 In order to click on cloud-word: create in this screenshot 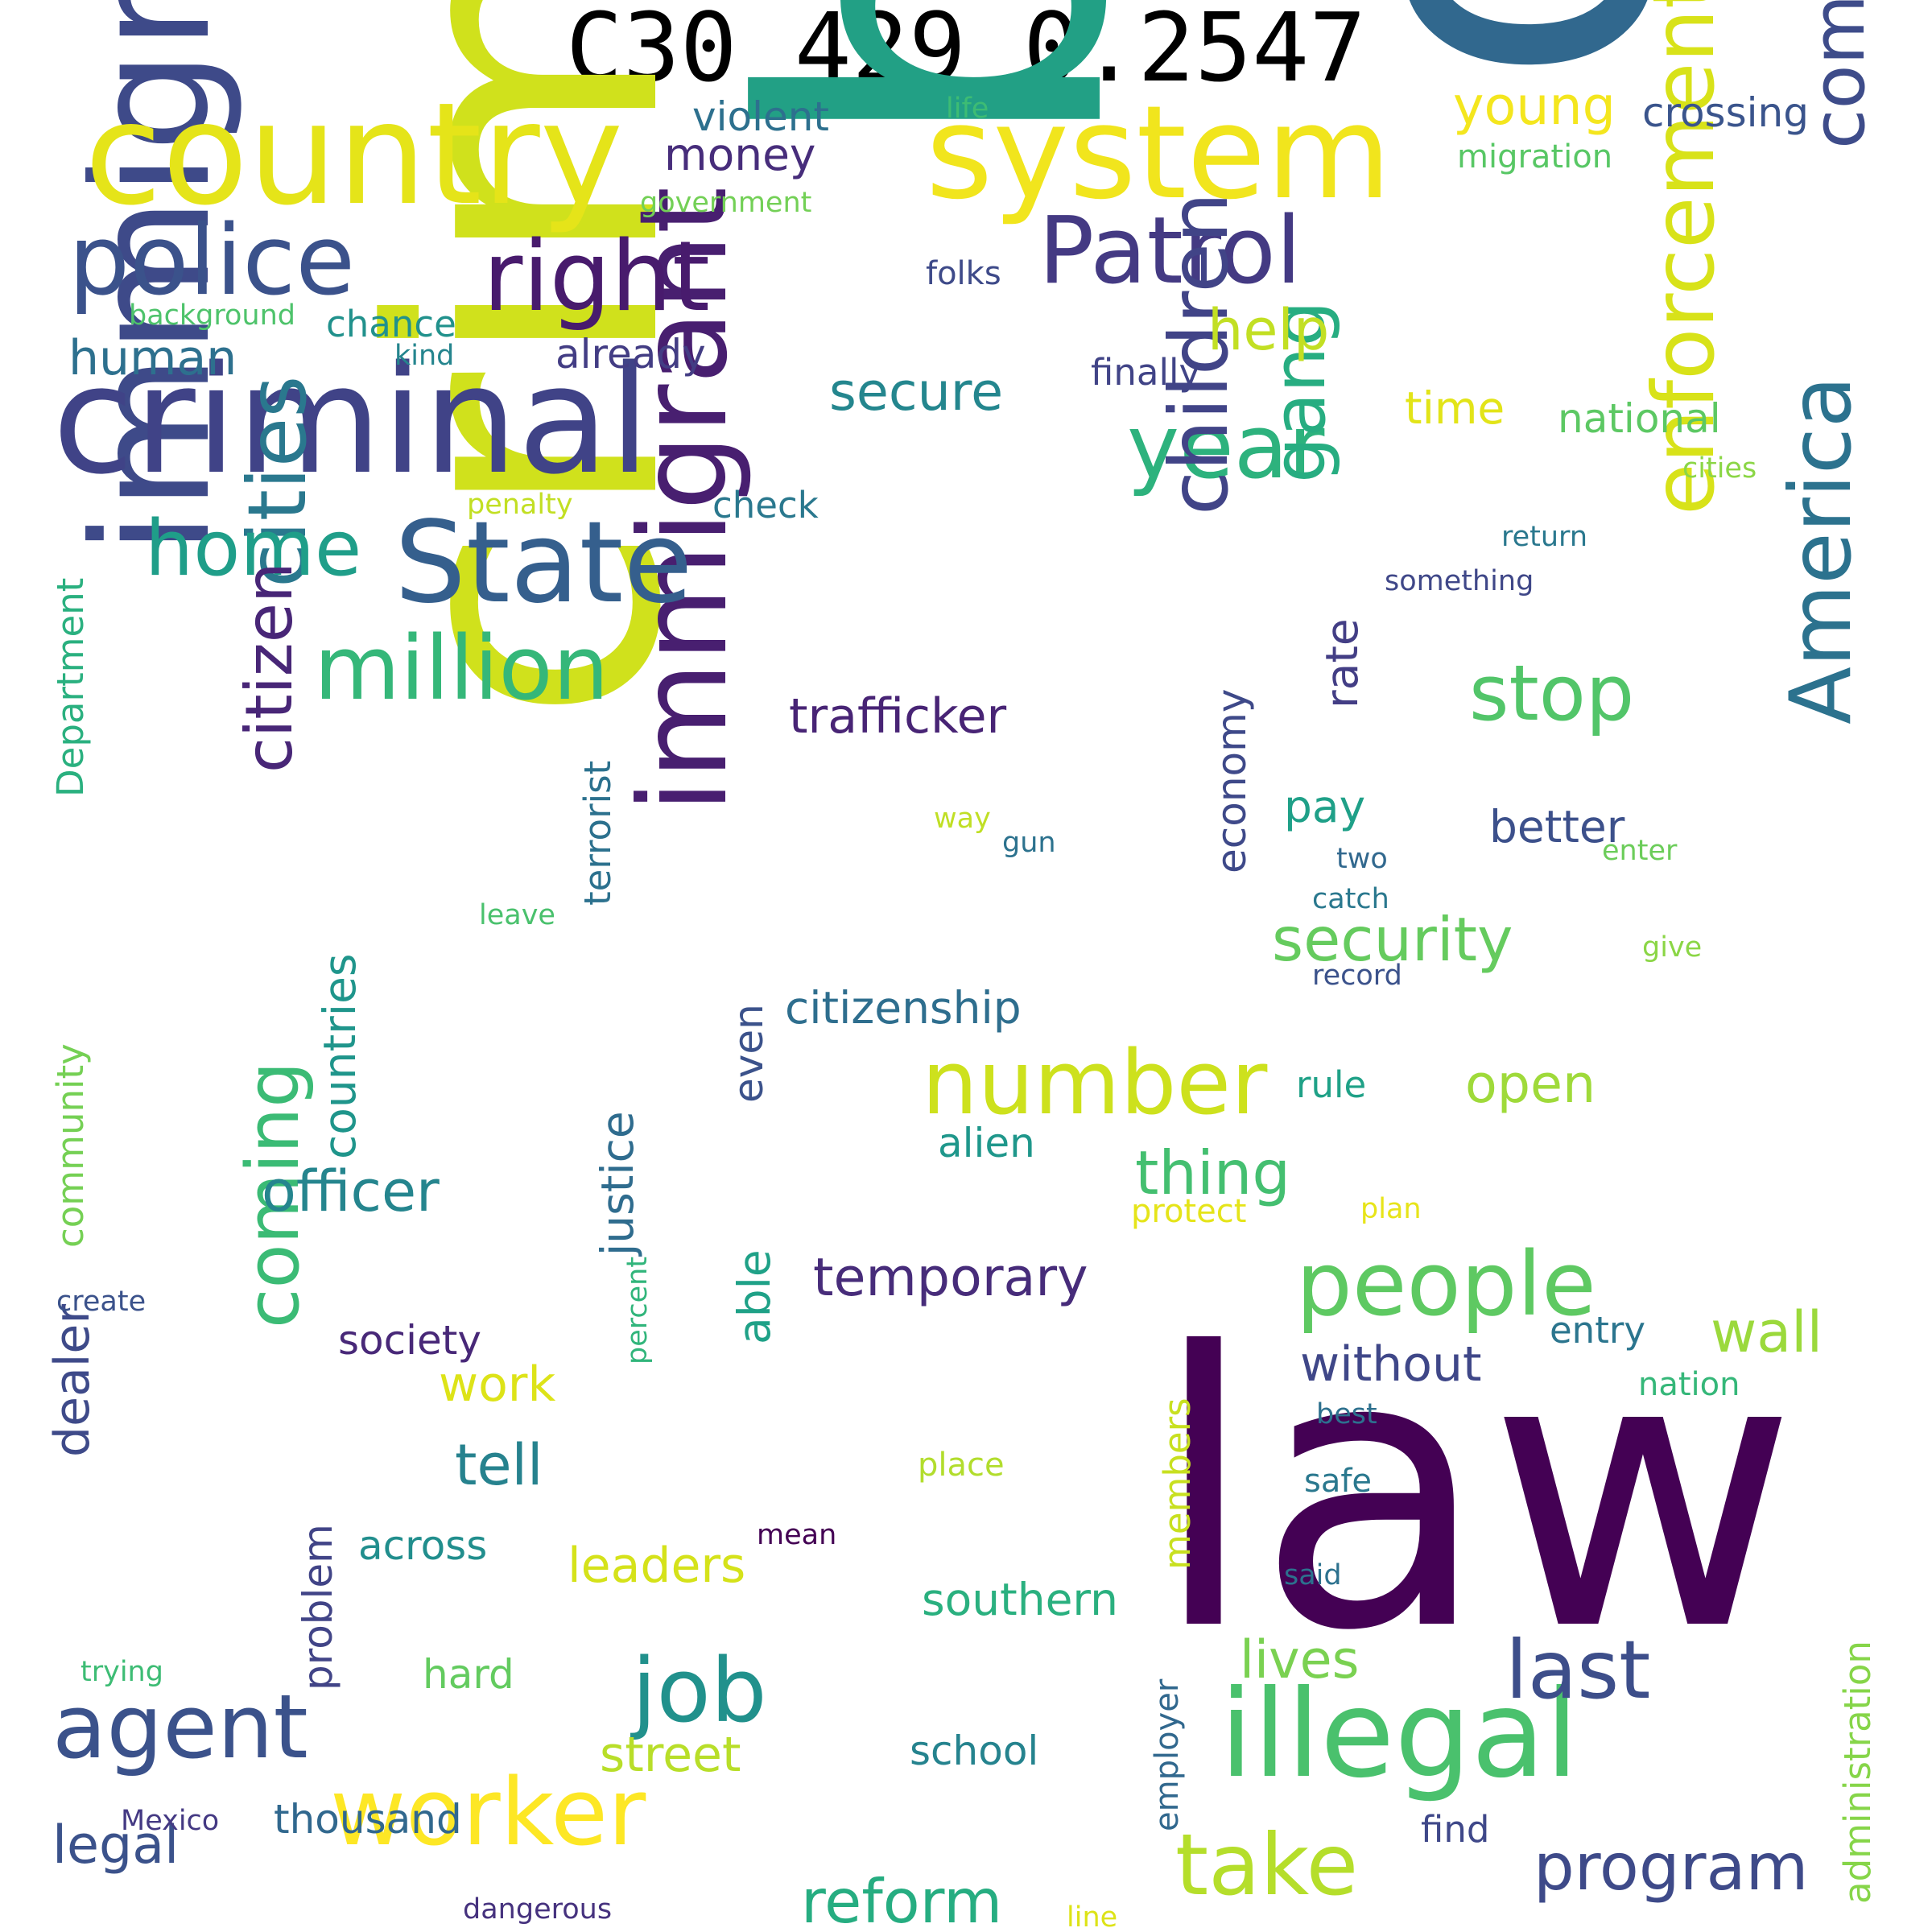, I will do `click(101, 1302)`.